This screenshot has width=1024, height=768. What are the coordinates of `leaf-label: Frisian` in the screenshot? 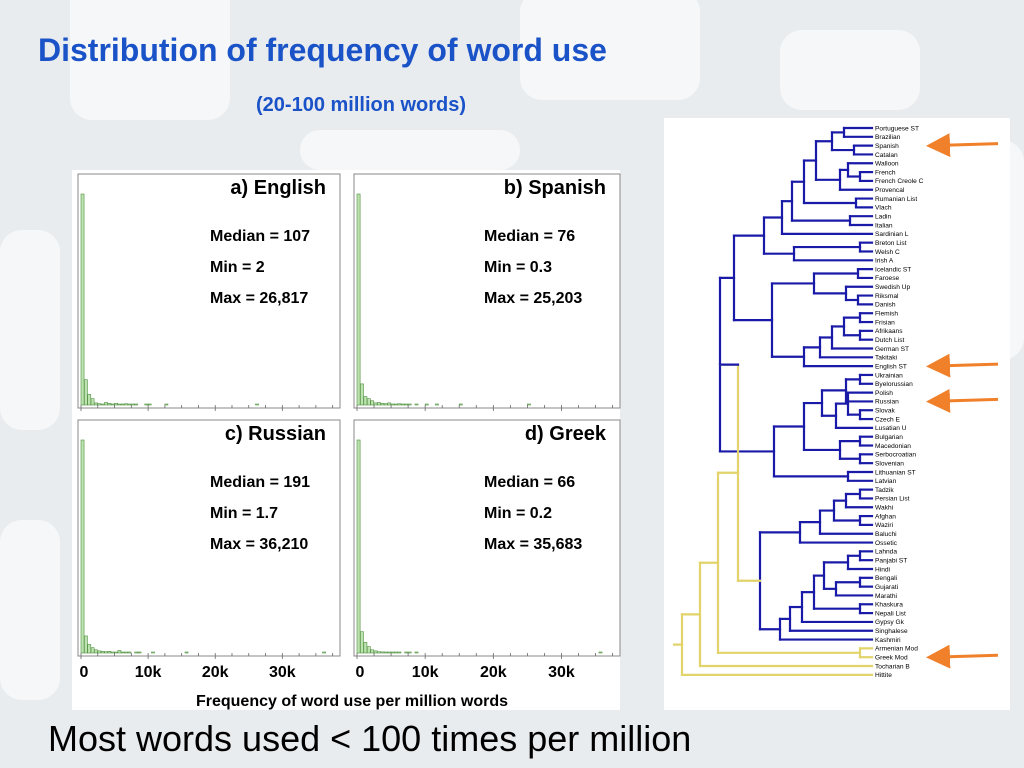 It's located at (885, 322).